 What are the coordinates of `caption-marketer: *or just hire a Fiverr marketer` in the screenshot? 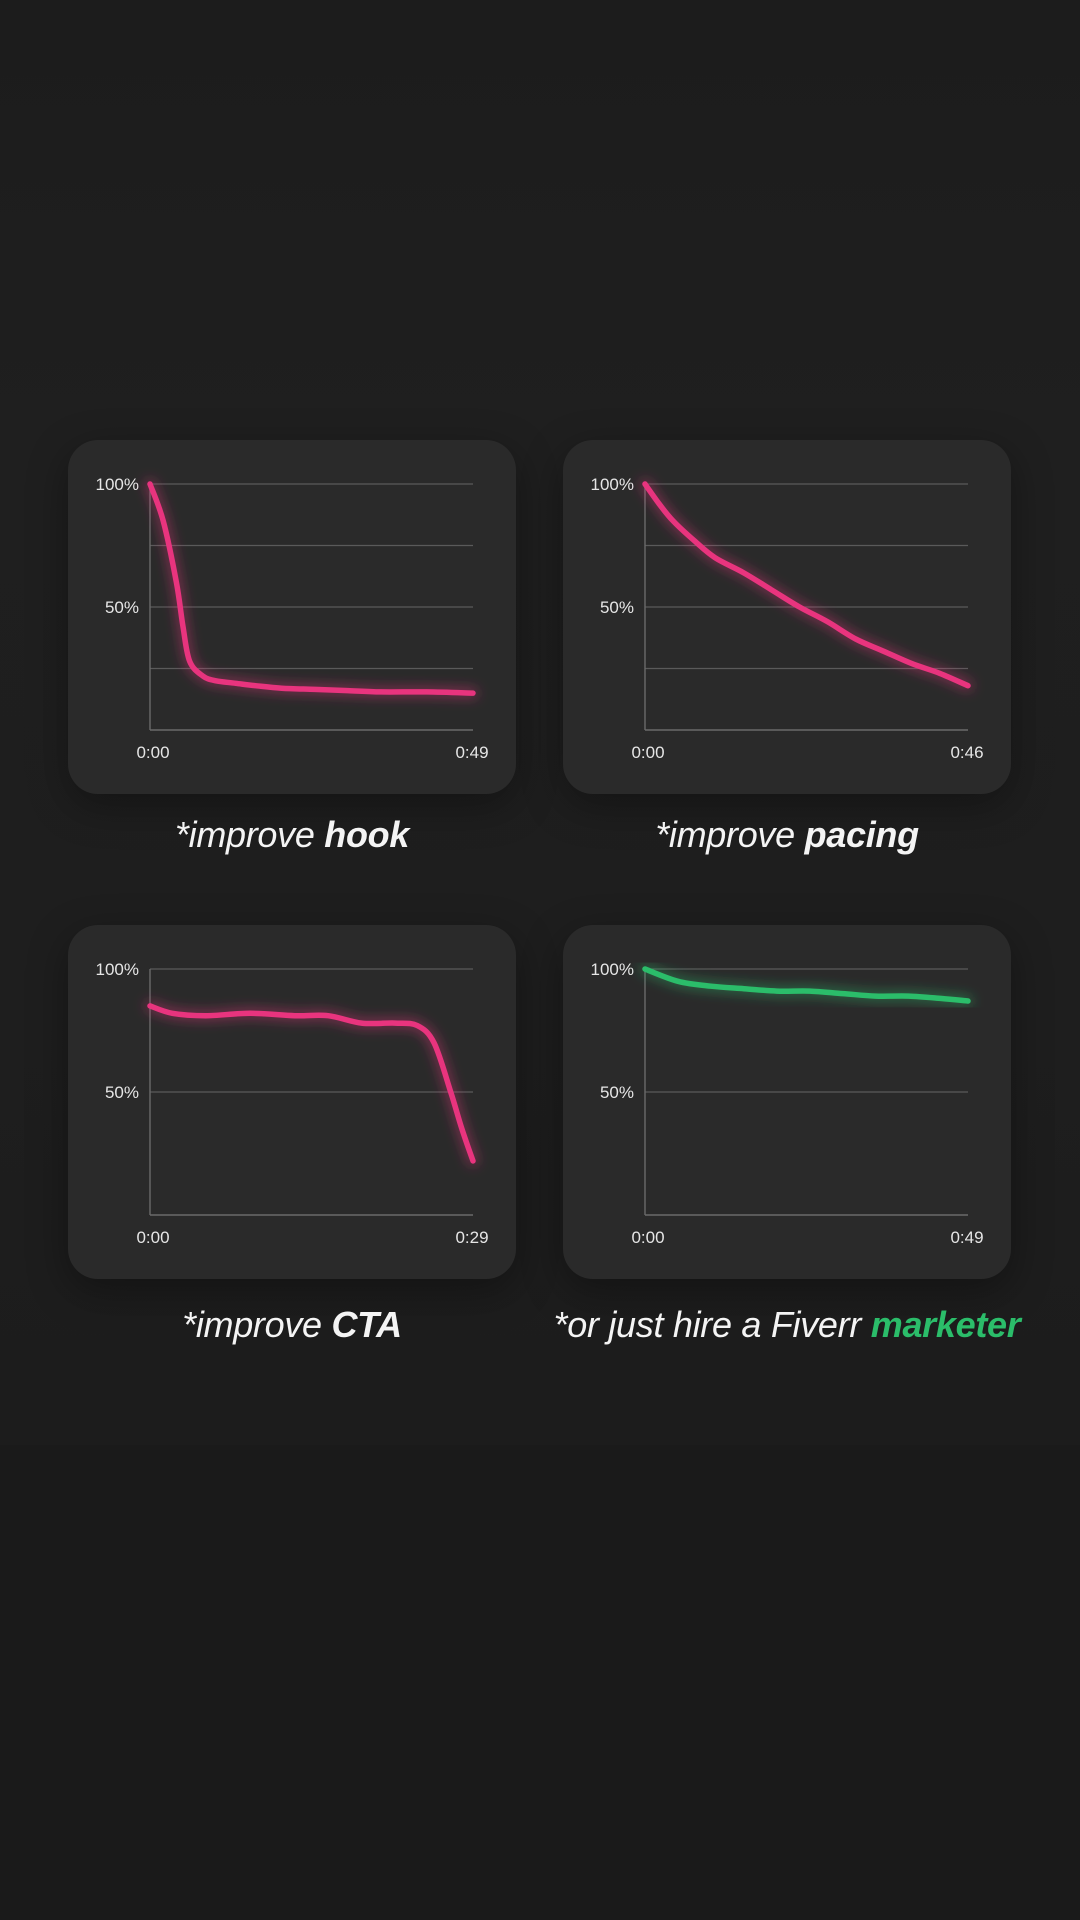 It's located at (787, 1325).